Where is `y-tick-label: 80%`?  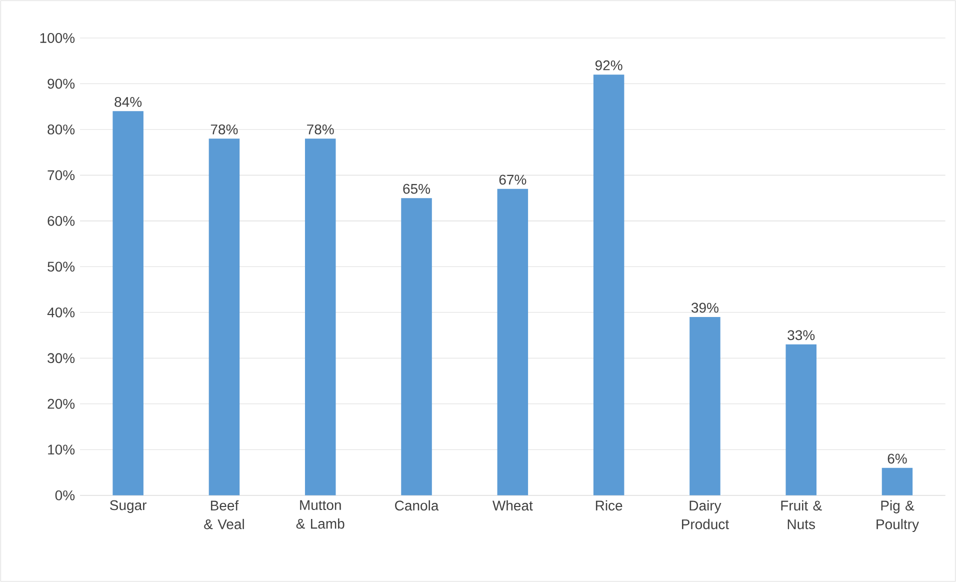
y-tick-label: 80% is located at coordinates (61, 129).